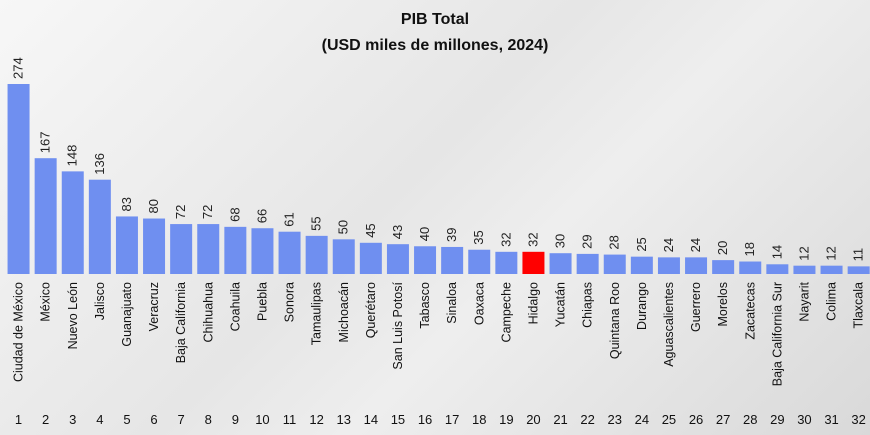 The width and height of the screenshot is (870, 435). Describe the element at coordinates (208, 312) in the screenshot. I see `category-label: Chihuahua` at that location.